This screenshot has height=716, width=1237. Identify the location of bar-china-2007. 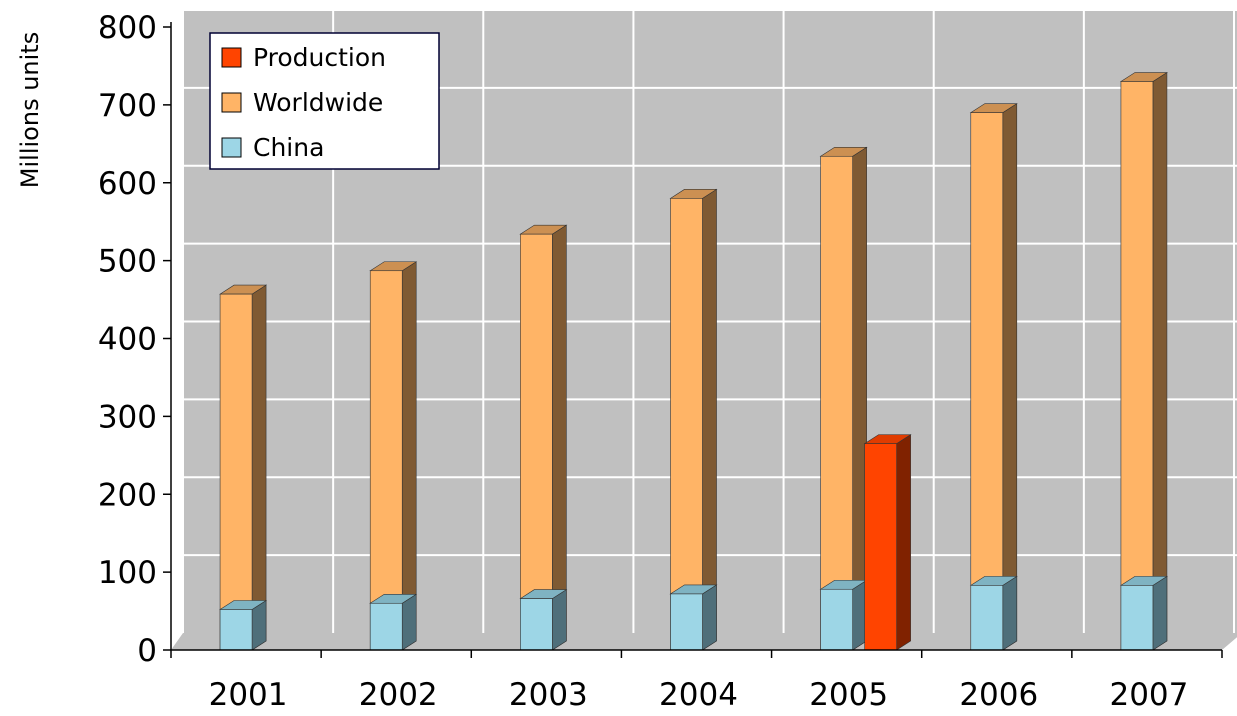
(1143, 613).